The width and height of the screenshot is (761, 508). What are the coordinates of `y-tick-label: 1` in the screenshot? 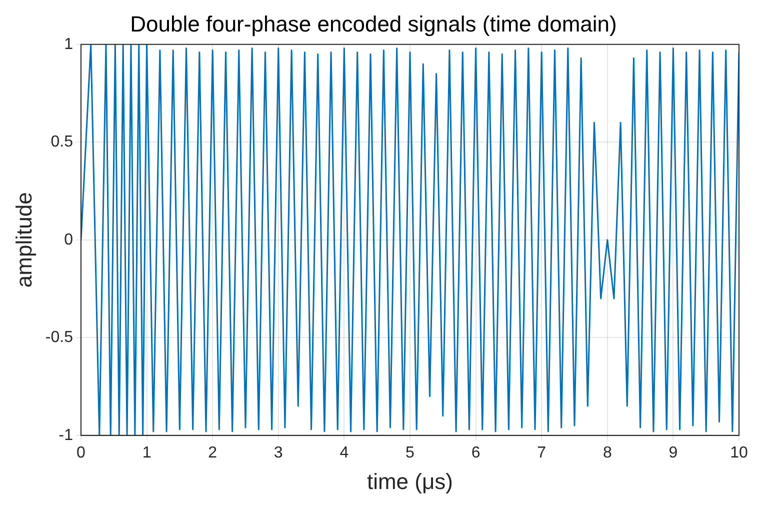 It's located at (69, 44).